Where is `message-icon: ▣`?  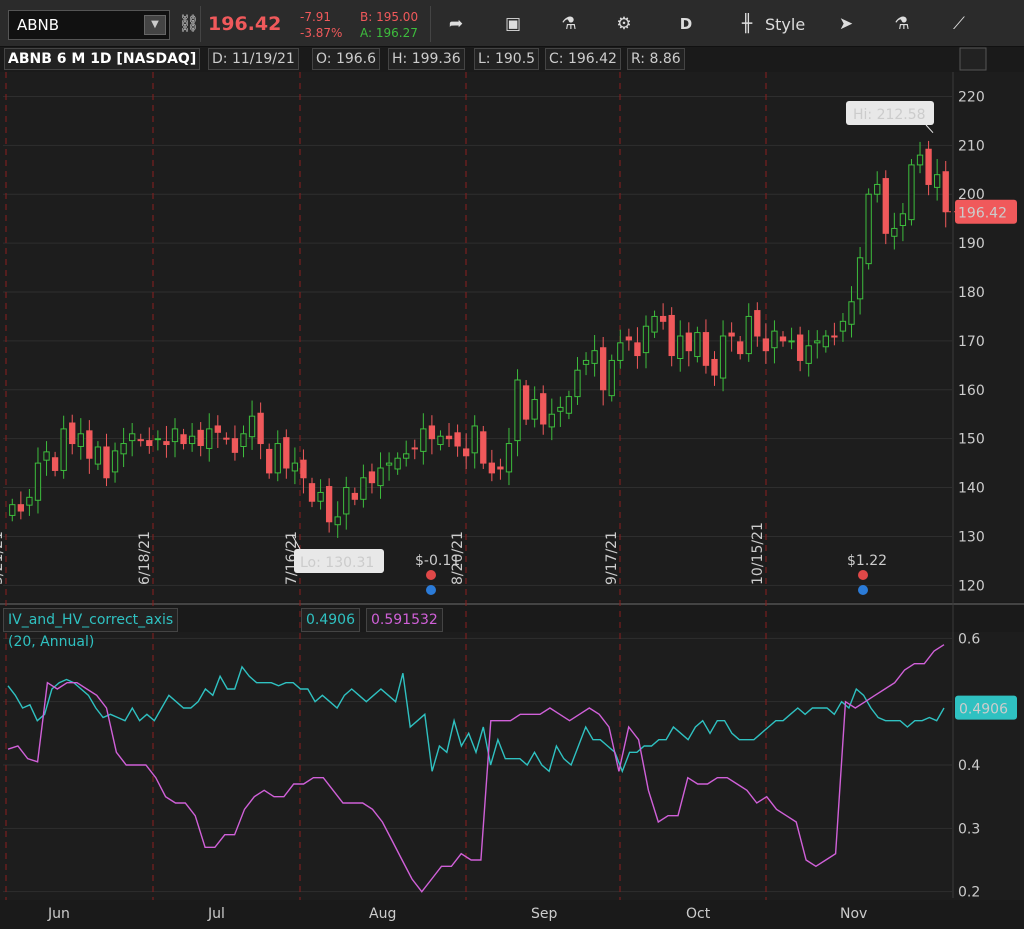 message-icon: ▣ is located at coordinates (513, 24).